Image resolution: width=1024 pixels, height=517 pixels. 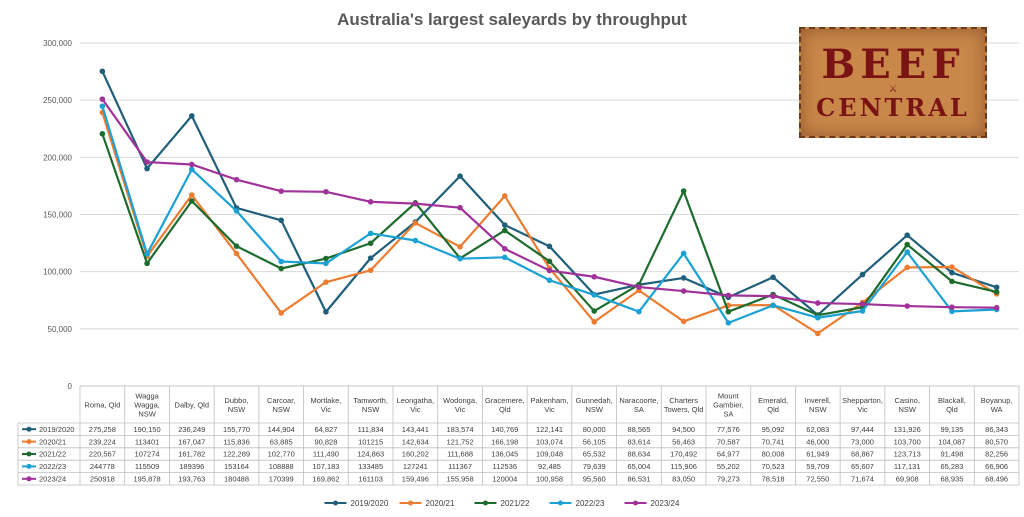 What do you see at coordinates (907, 466) in the screenshot?
I see `table-cell-value: 117,131` at bounding box center [907, 466].